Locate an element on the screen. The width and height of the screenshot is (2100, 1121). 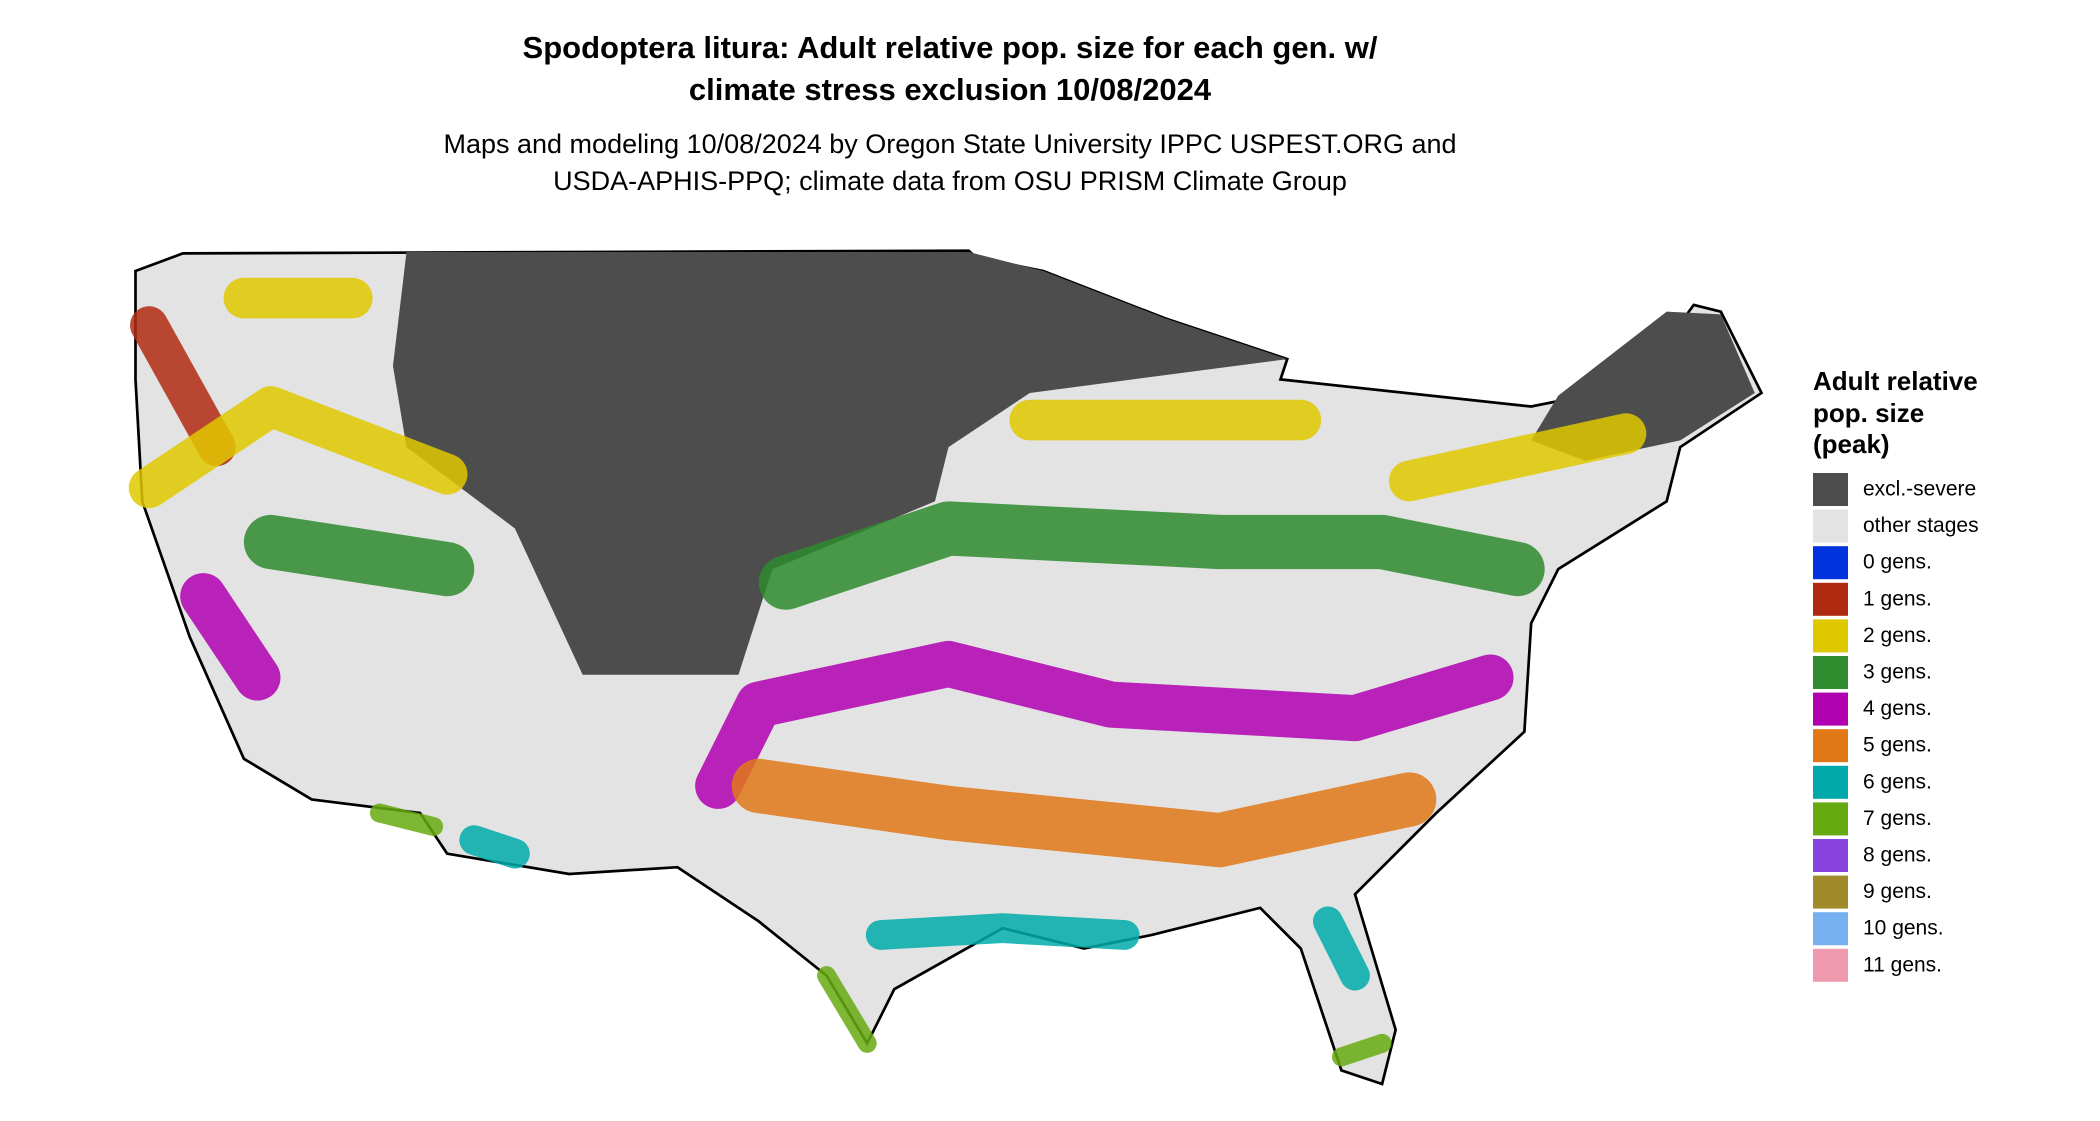
legend-title: Adult relative is located at coordinates (1895, 381).